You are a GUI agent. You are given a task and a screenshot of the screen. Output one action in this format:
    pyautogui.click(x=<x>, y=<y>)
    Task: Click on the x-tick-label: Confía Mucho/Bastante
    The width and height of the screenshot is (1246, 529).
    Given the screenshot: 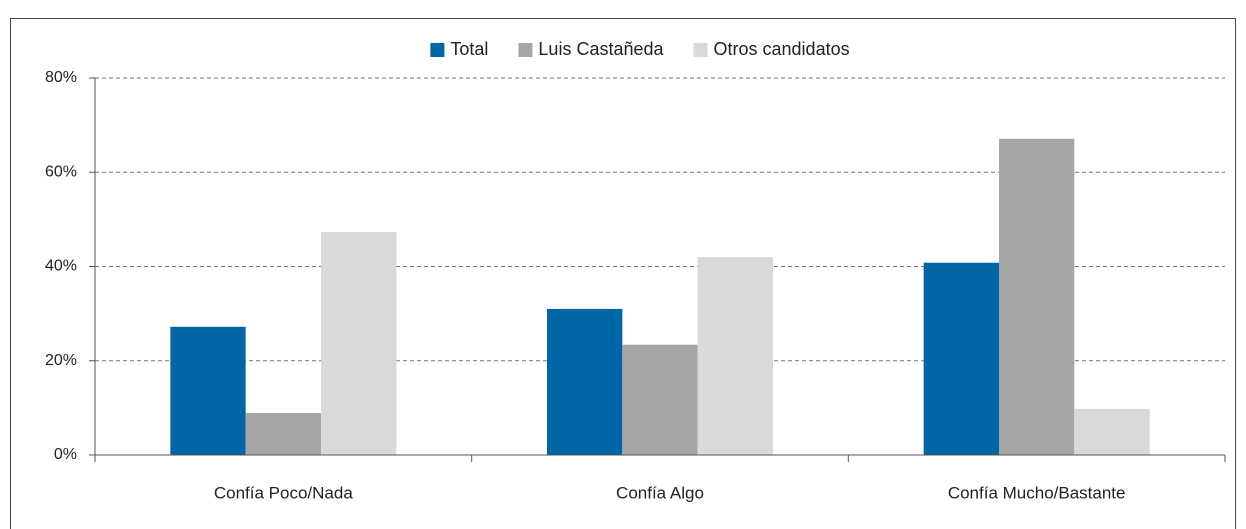 What is the action you would take?
    pyautogui.click(x=1037, y=492)
    